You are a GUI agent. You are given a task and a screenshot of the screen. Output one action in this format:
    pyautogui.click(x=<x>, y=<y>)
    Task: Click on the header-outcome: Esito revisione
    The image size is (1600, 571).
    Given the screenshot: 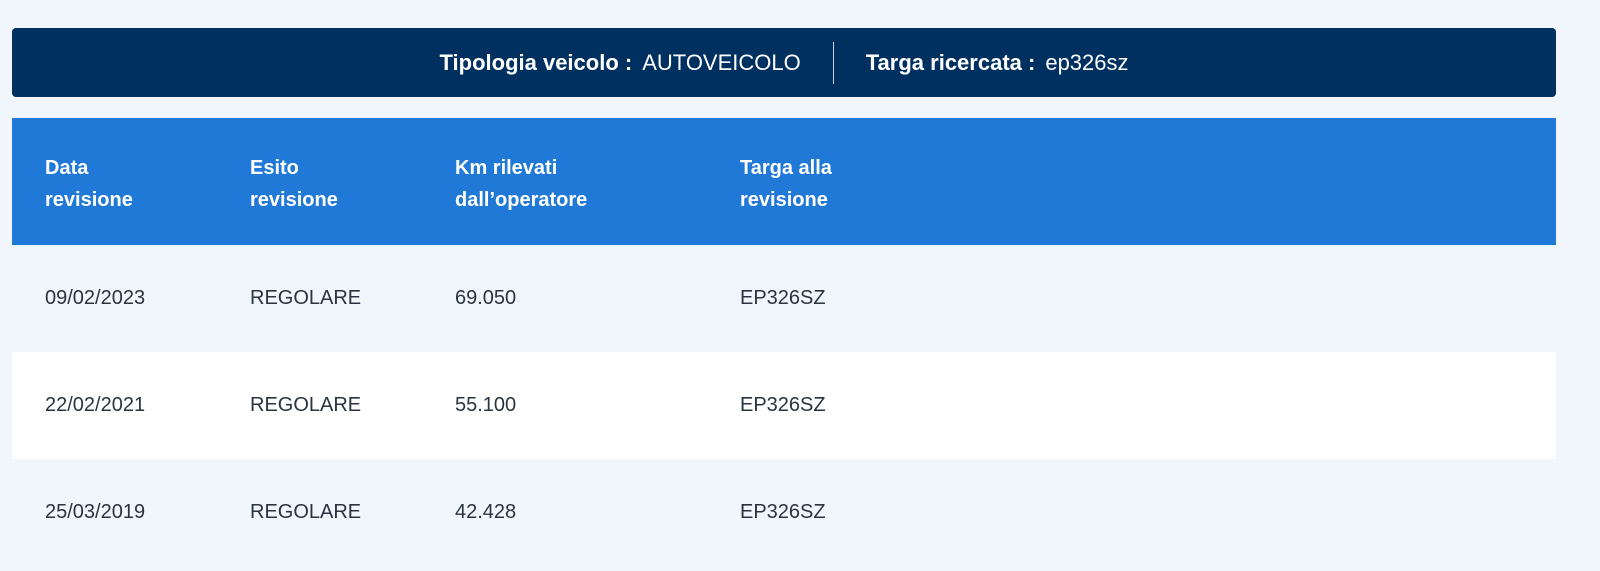 What is the action you would take?
    pyautogui.click(x=294, y=184)
    